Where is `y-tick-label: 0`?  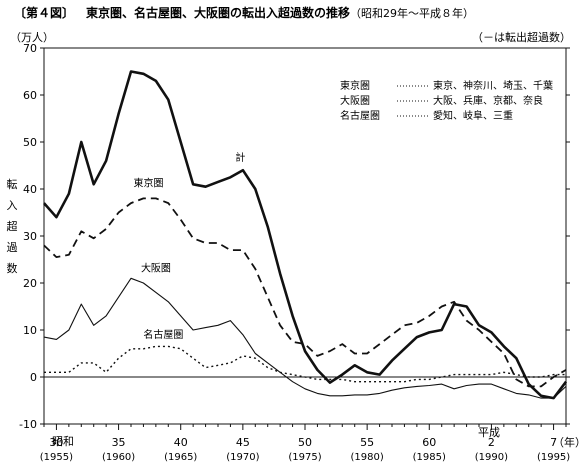
y-tick-label: 0 is located at coordinates (33, 377).